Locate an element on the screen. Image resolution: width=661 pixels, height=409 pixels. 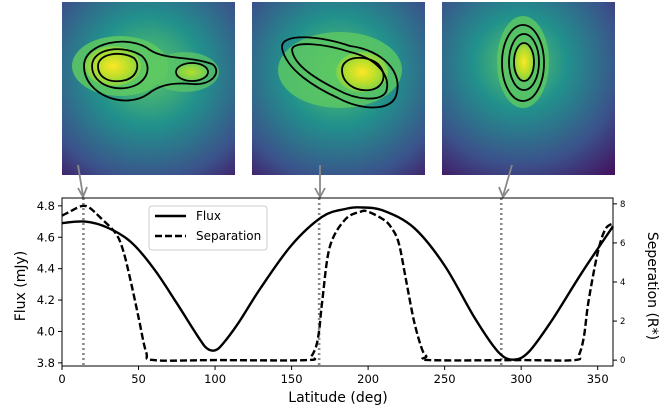
x-axis-label: Latitude (deg) is located at coordinates (337, 398).